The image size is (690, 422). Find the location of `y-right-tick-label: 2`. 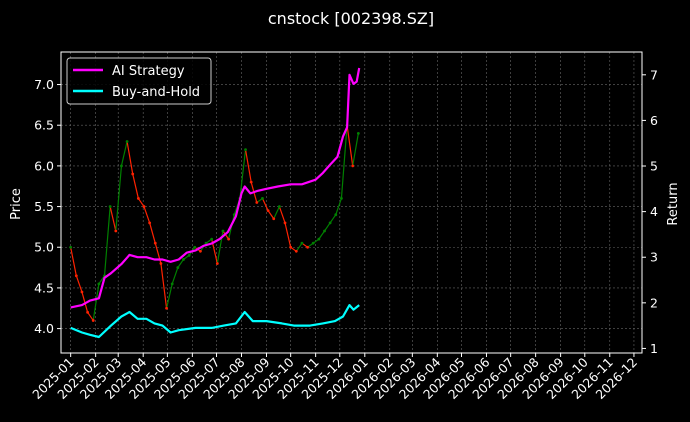

y-right-tick-label: 2 is located at coordinates (654, 302).